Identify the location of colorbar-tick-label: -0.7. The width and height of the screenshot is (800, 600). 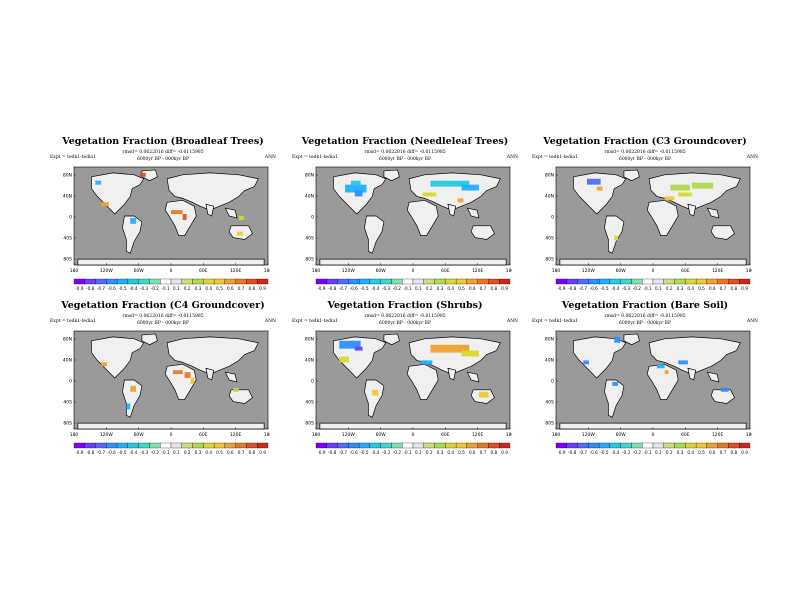
(101, 452).